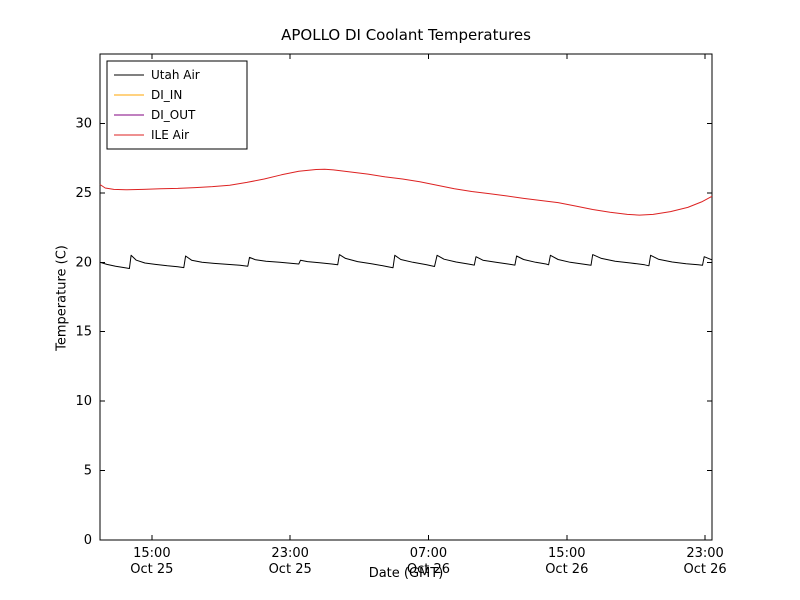 The height and width of the screenshot is (600, 800). What do you see at coordinates (166, 95) in the screenshot?
I see `legend-label-di-in: DI_IN` at bounding box center [166, 95].